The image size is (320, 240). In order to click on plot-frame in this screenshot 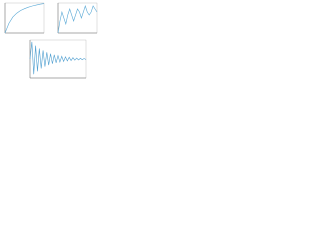, I will do `click(24, 18)`.